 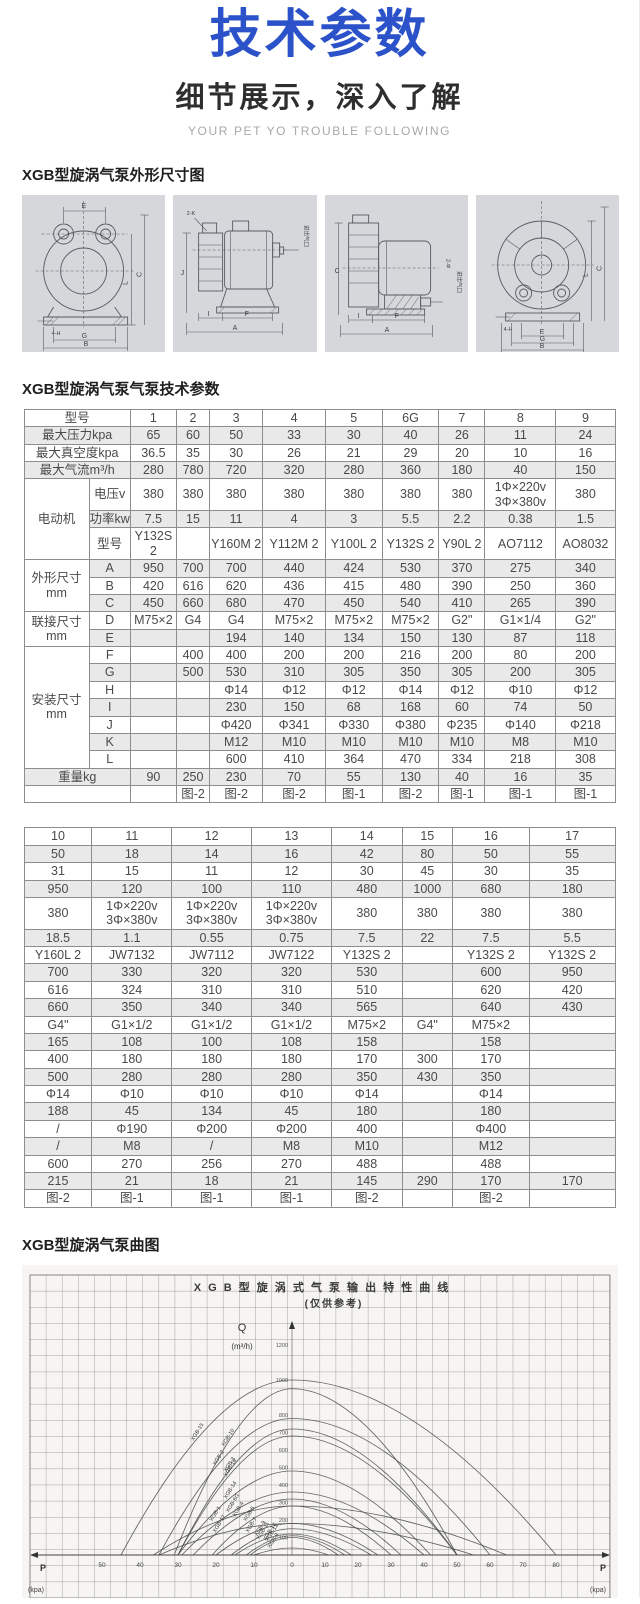 I want to click on table-cell: 80, so click(x=427, y=854).